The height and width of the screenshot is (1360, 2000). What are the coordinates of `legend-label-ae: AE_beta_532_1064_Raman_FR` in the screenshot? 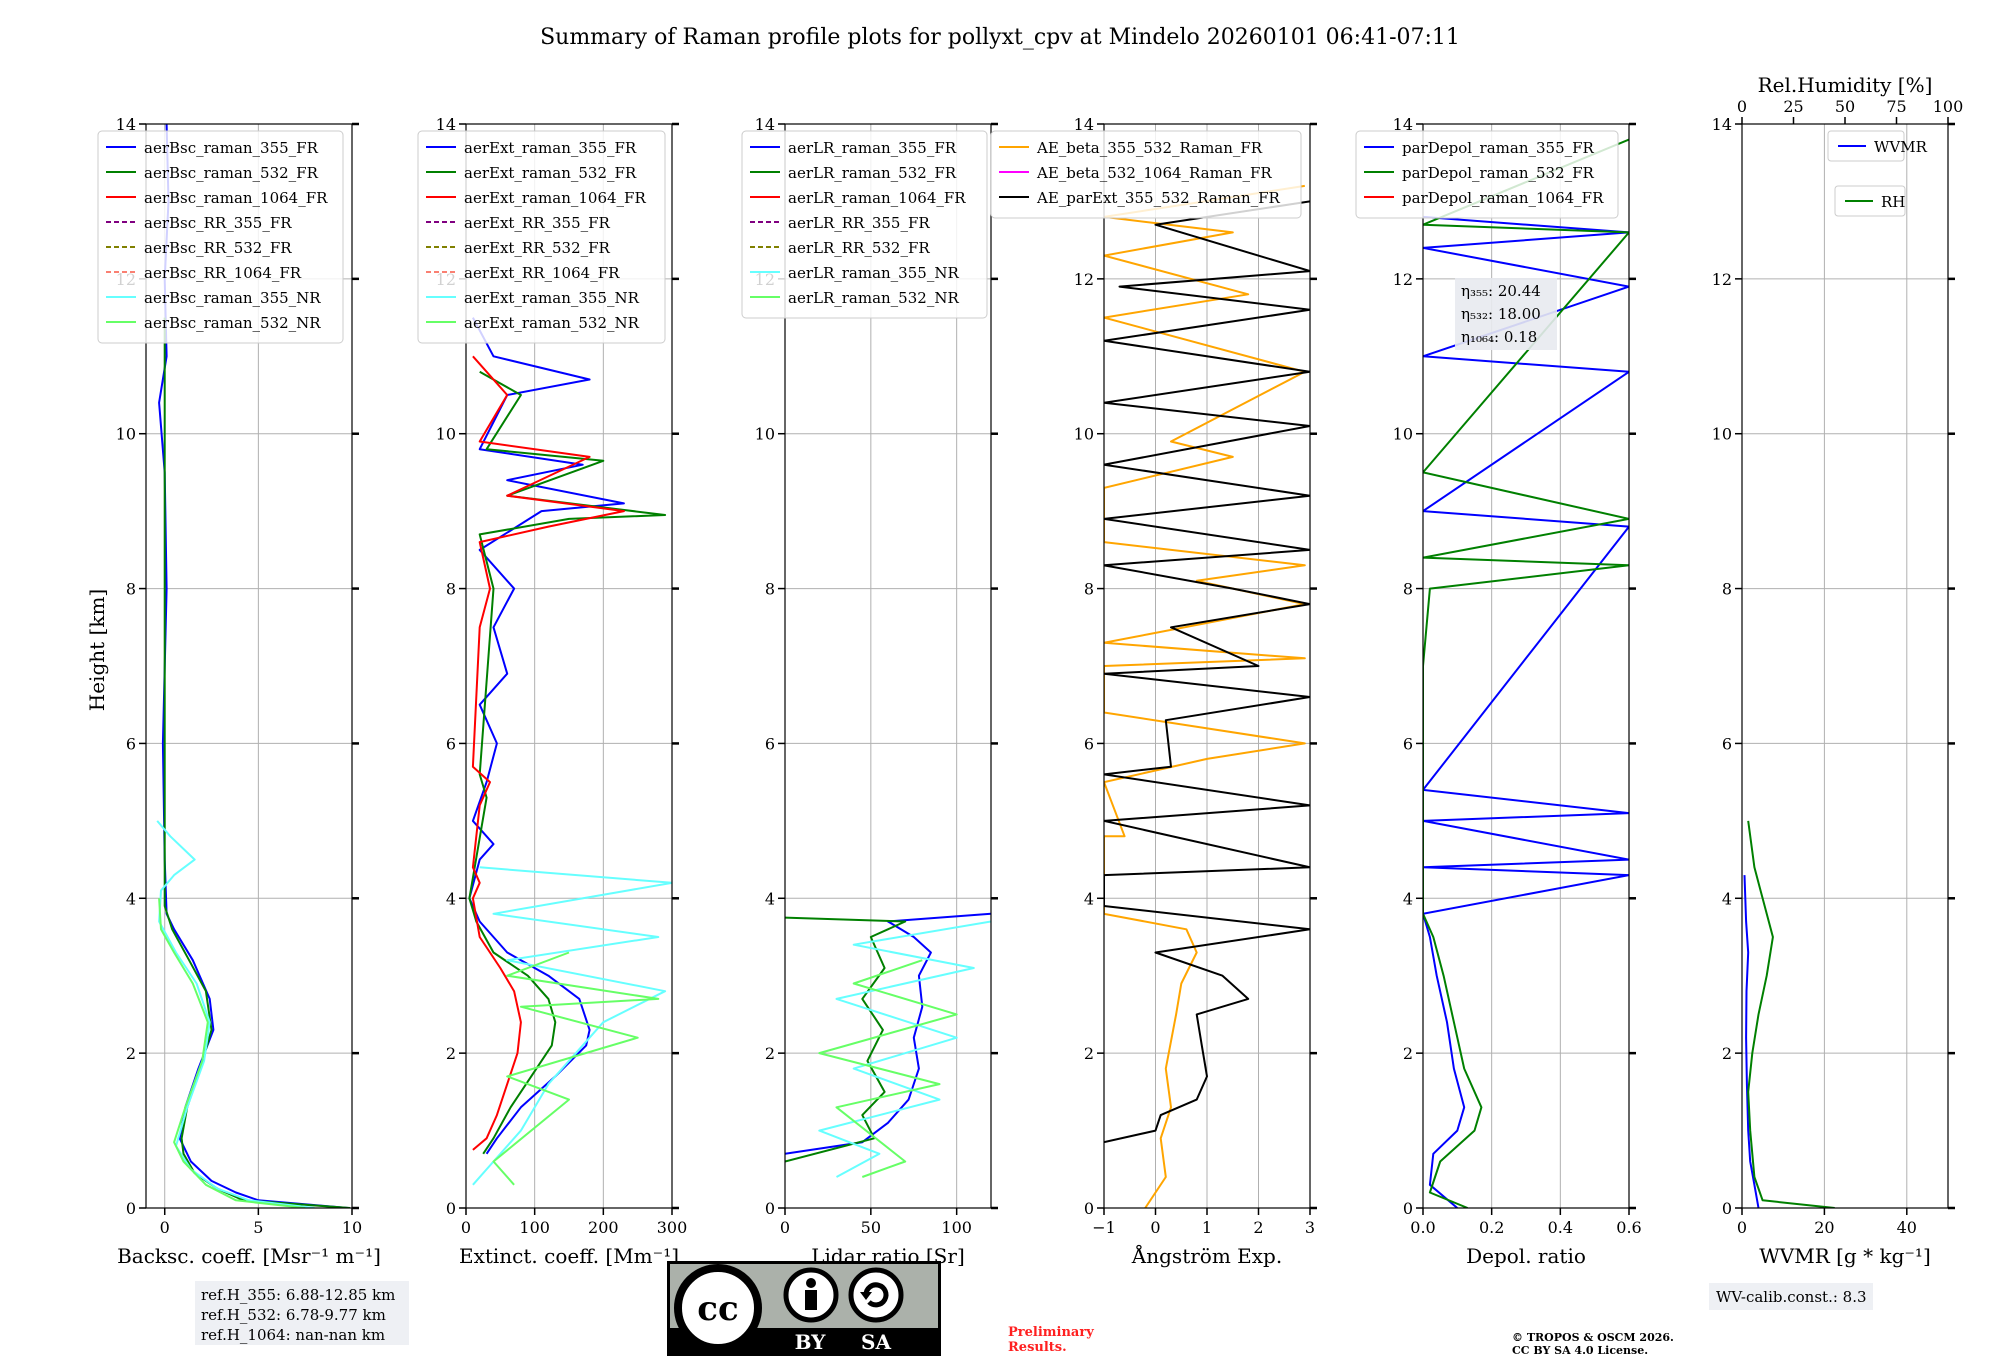 It's located at (1154, 173).